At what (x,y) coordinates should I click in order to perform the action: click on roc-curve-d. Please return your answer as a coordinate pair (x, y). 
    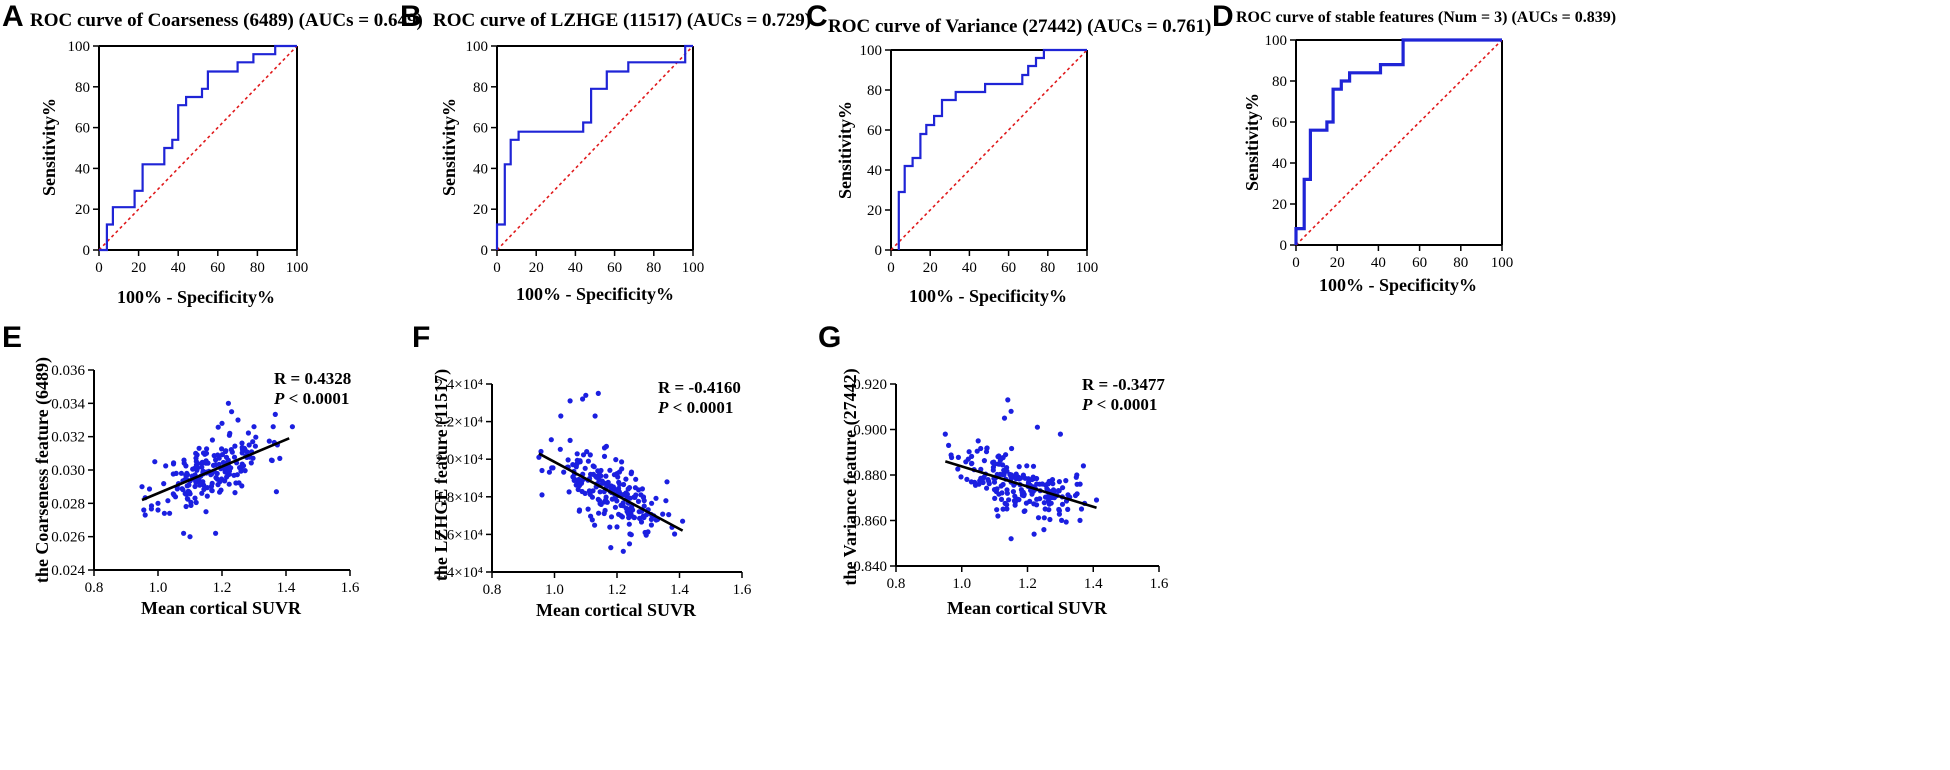
    Looking at the image, I should click on (1398, 141).